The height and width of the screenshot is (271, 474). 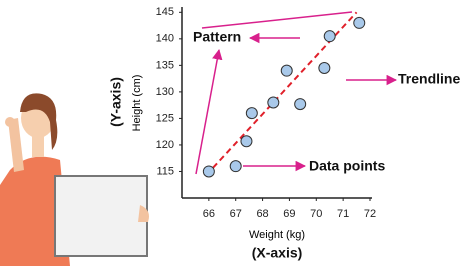 I want to click on y-tick-label: 140, so click(x=165, y=39).